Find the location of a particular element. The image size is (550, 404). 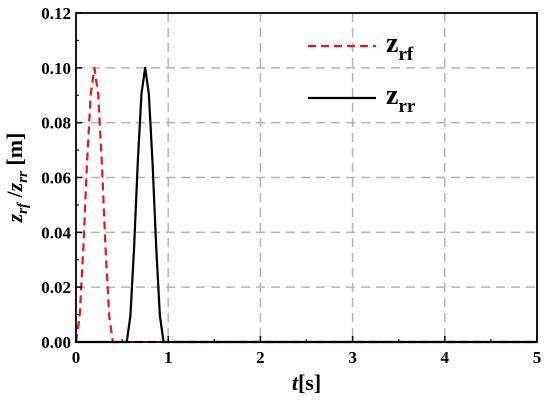

x-tick-label: 3 is located at coordinates (352, 357).